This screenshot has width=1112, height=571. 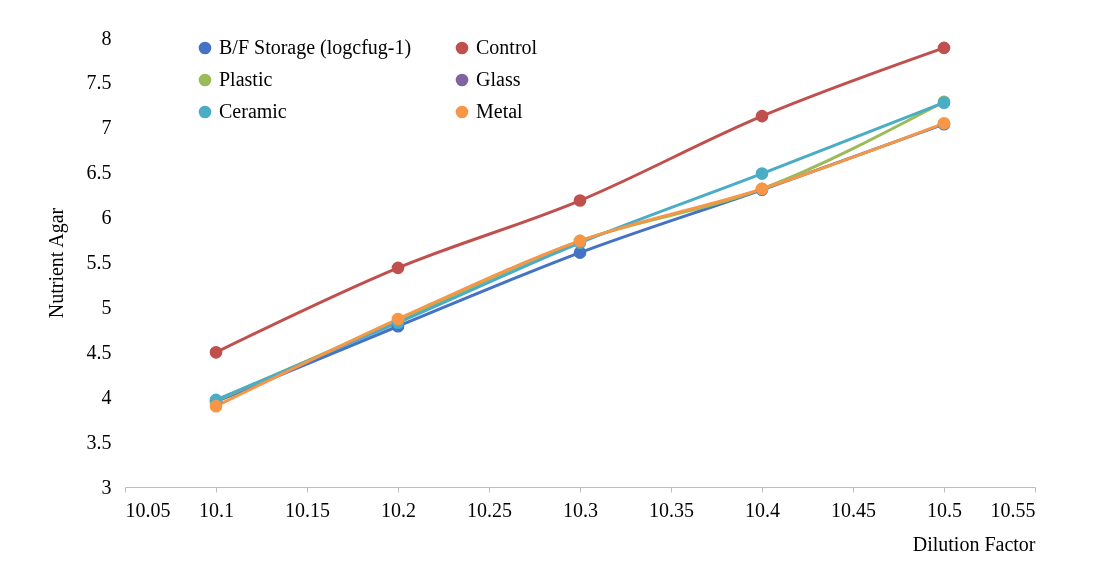 What do you see at coordinates (762, 509) in the screenshot?
I see `x-tick-label: 10.4` at bounding box center [762, 509].